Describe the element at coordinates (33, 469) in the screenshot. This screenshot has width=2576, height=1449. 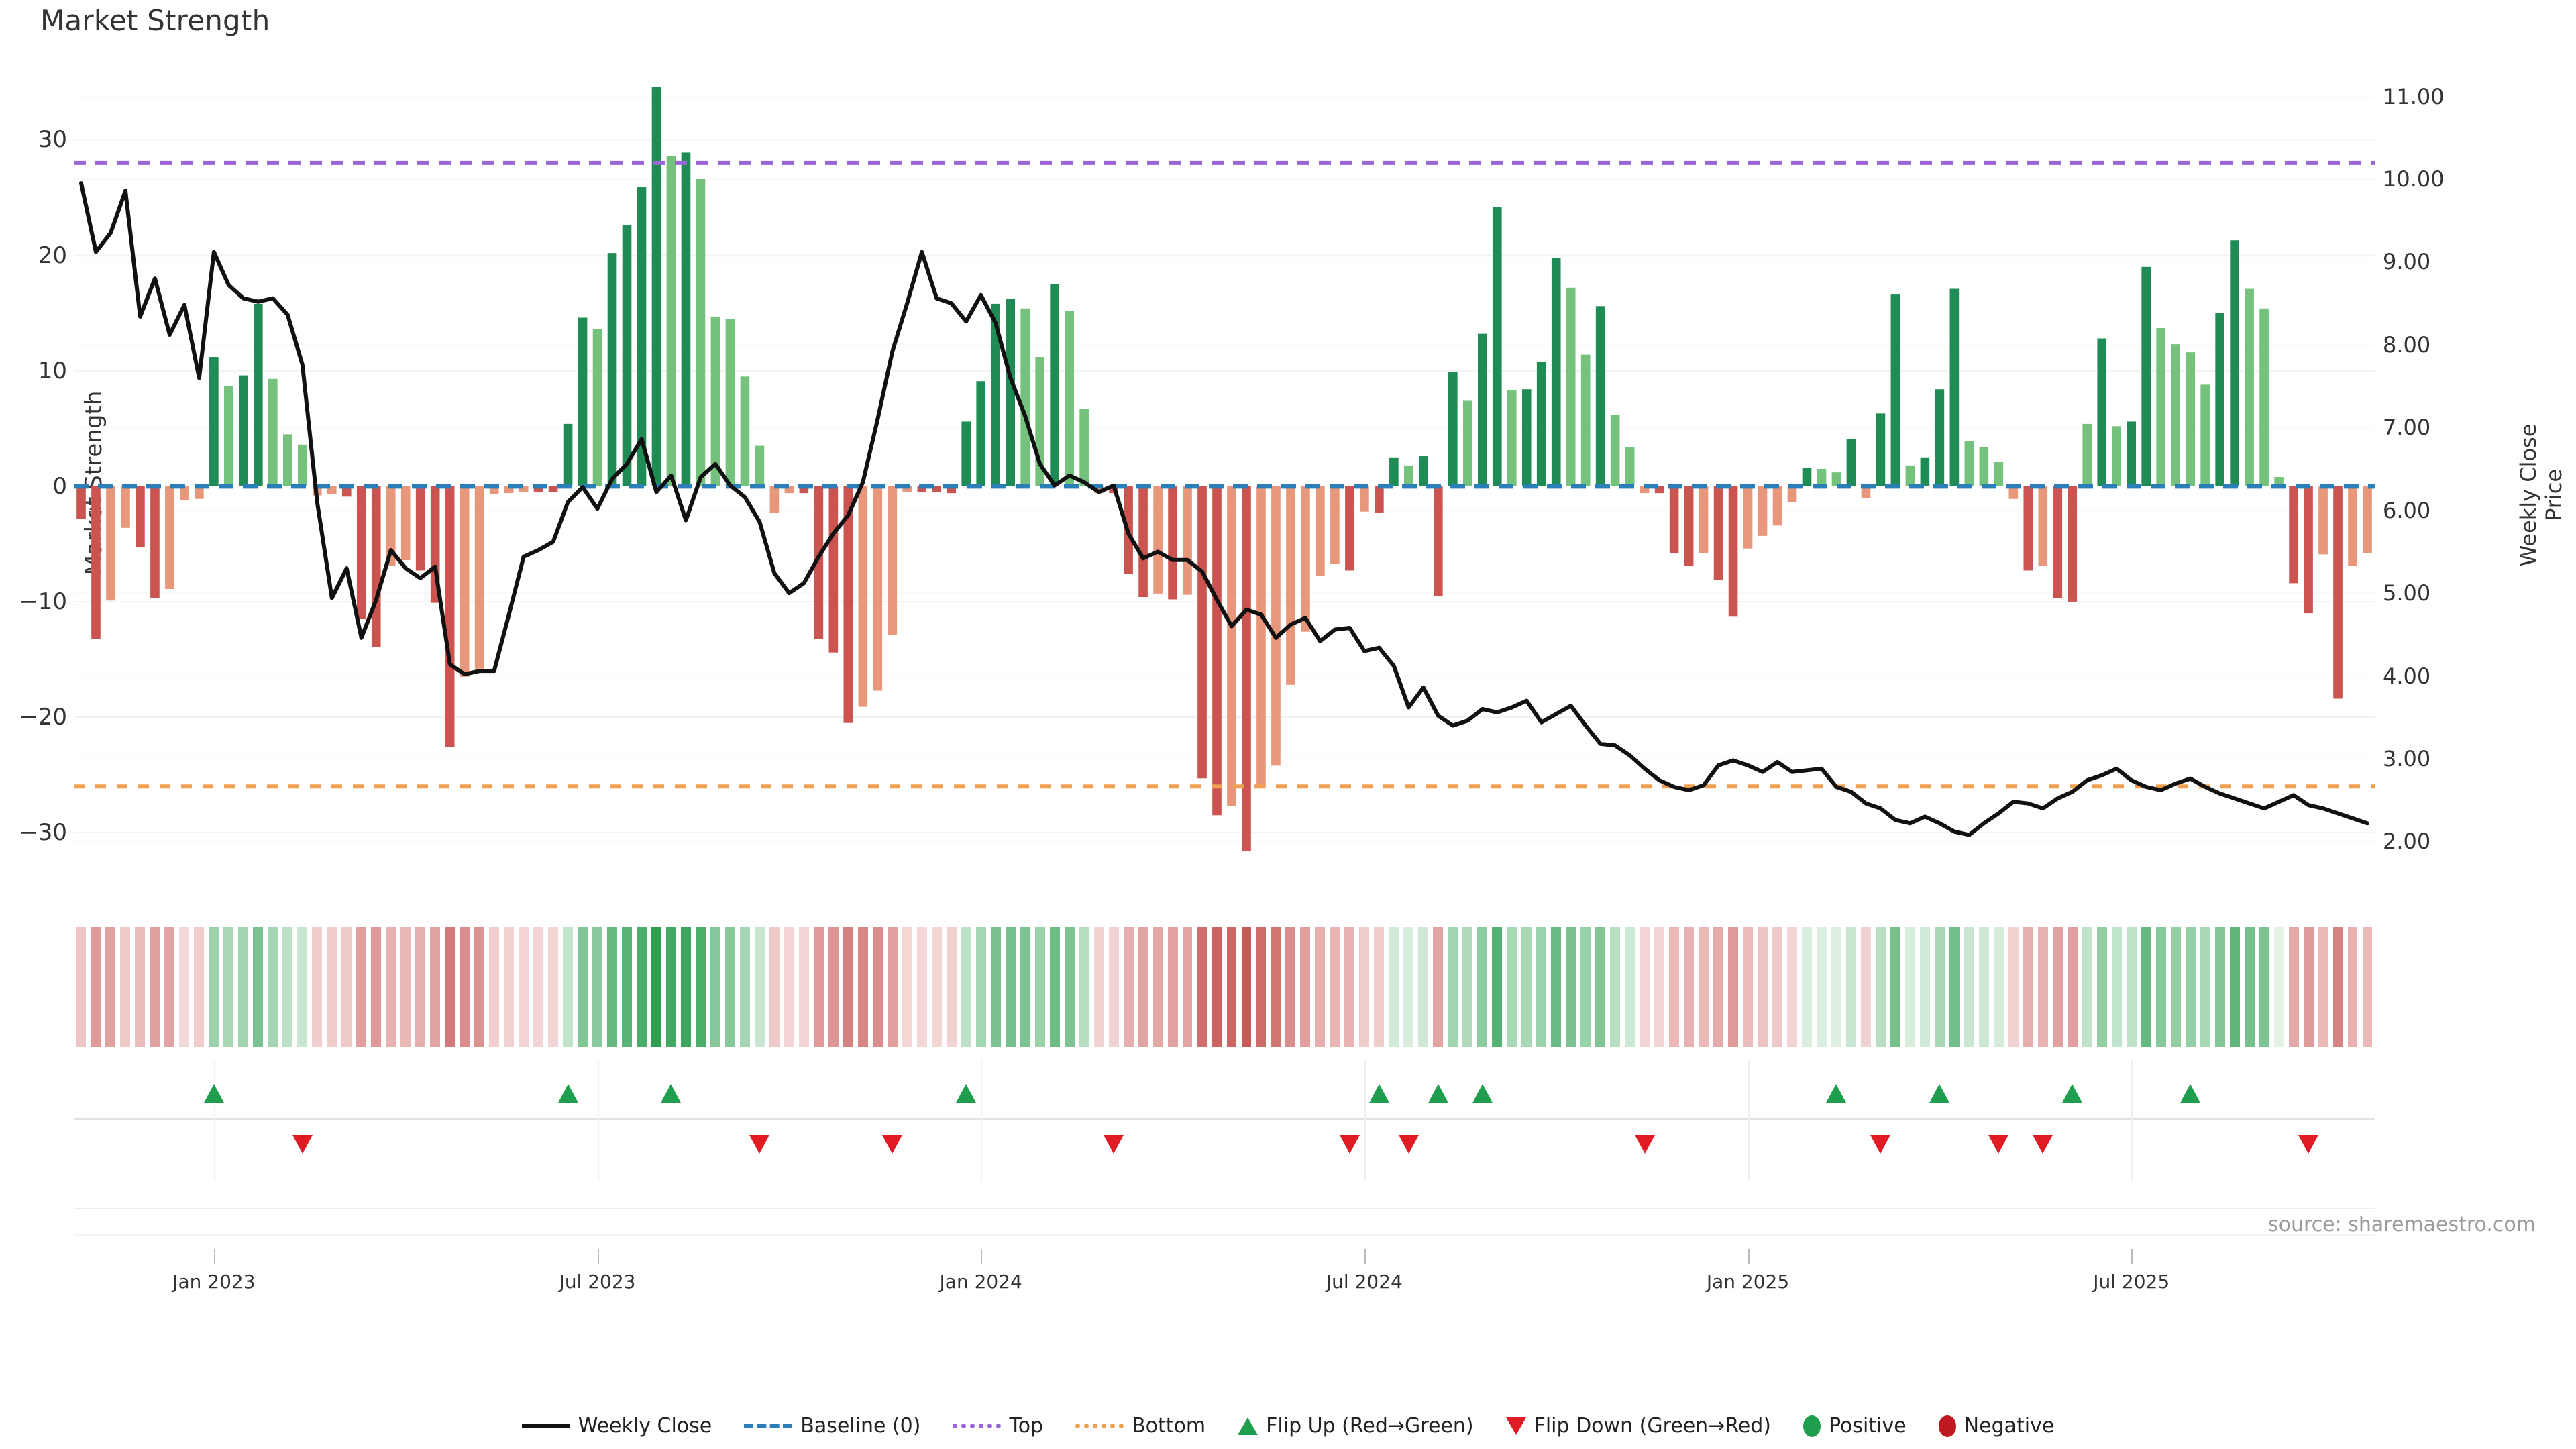
I see `left-axis-ticks: 30 20 10 0 −10 −20 −30` at that location.